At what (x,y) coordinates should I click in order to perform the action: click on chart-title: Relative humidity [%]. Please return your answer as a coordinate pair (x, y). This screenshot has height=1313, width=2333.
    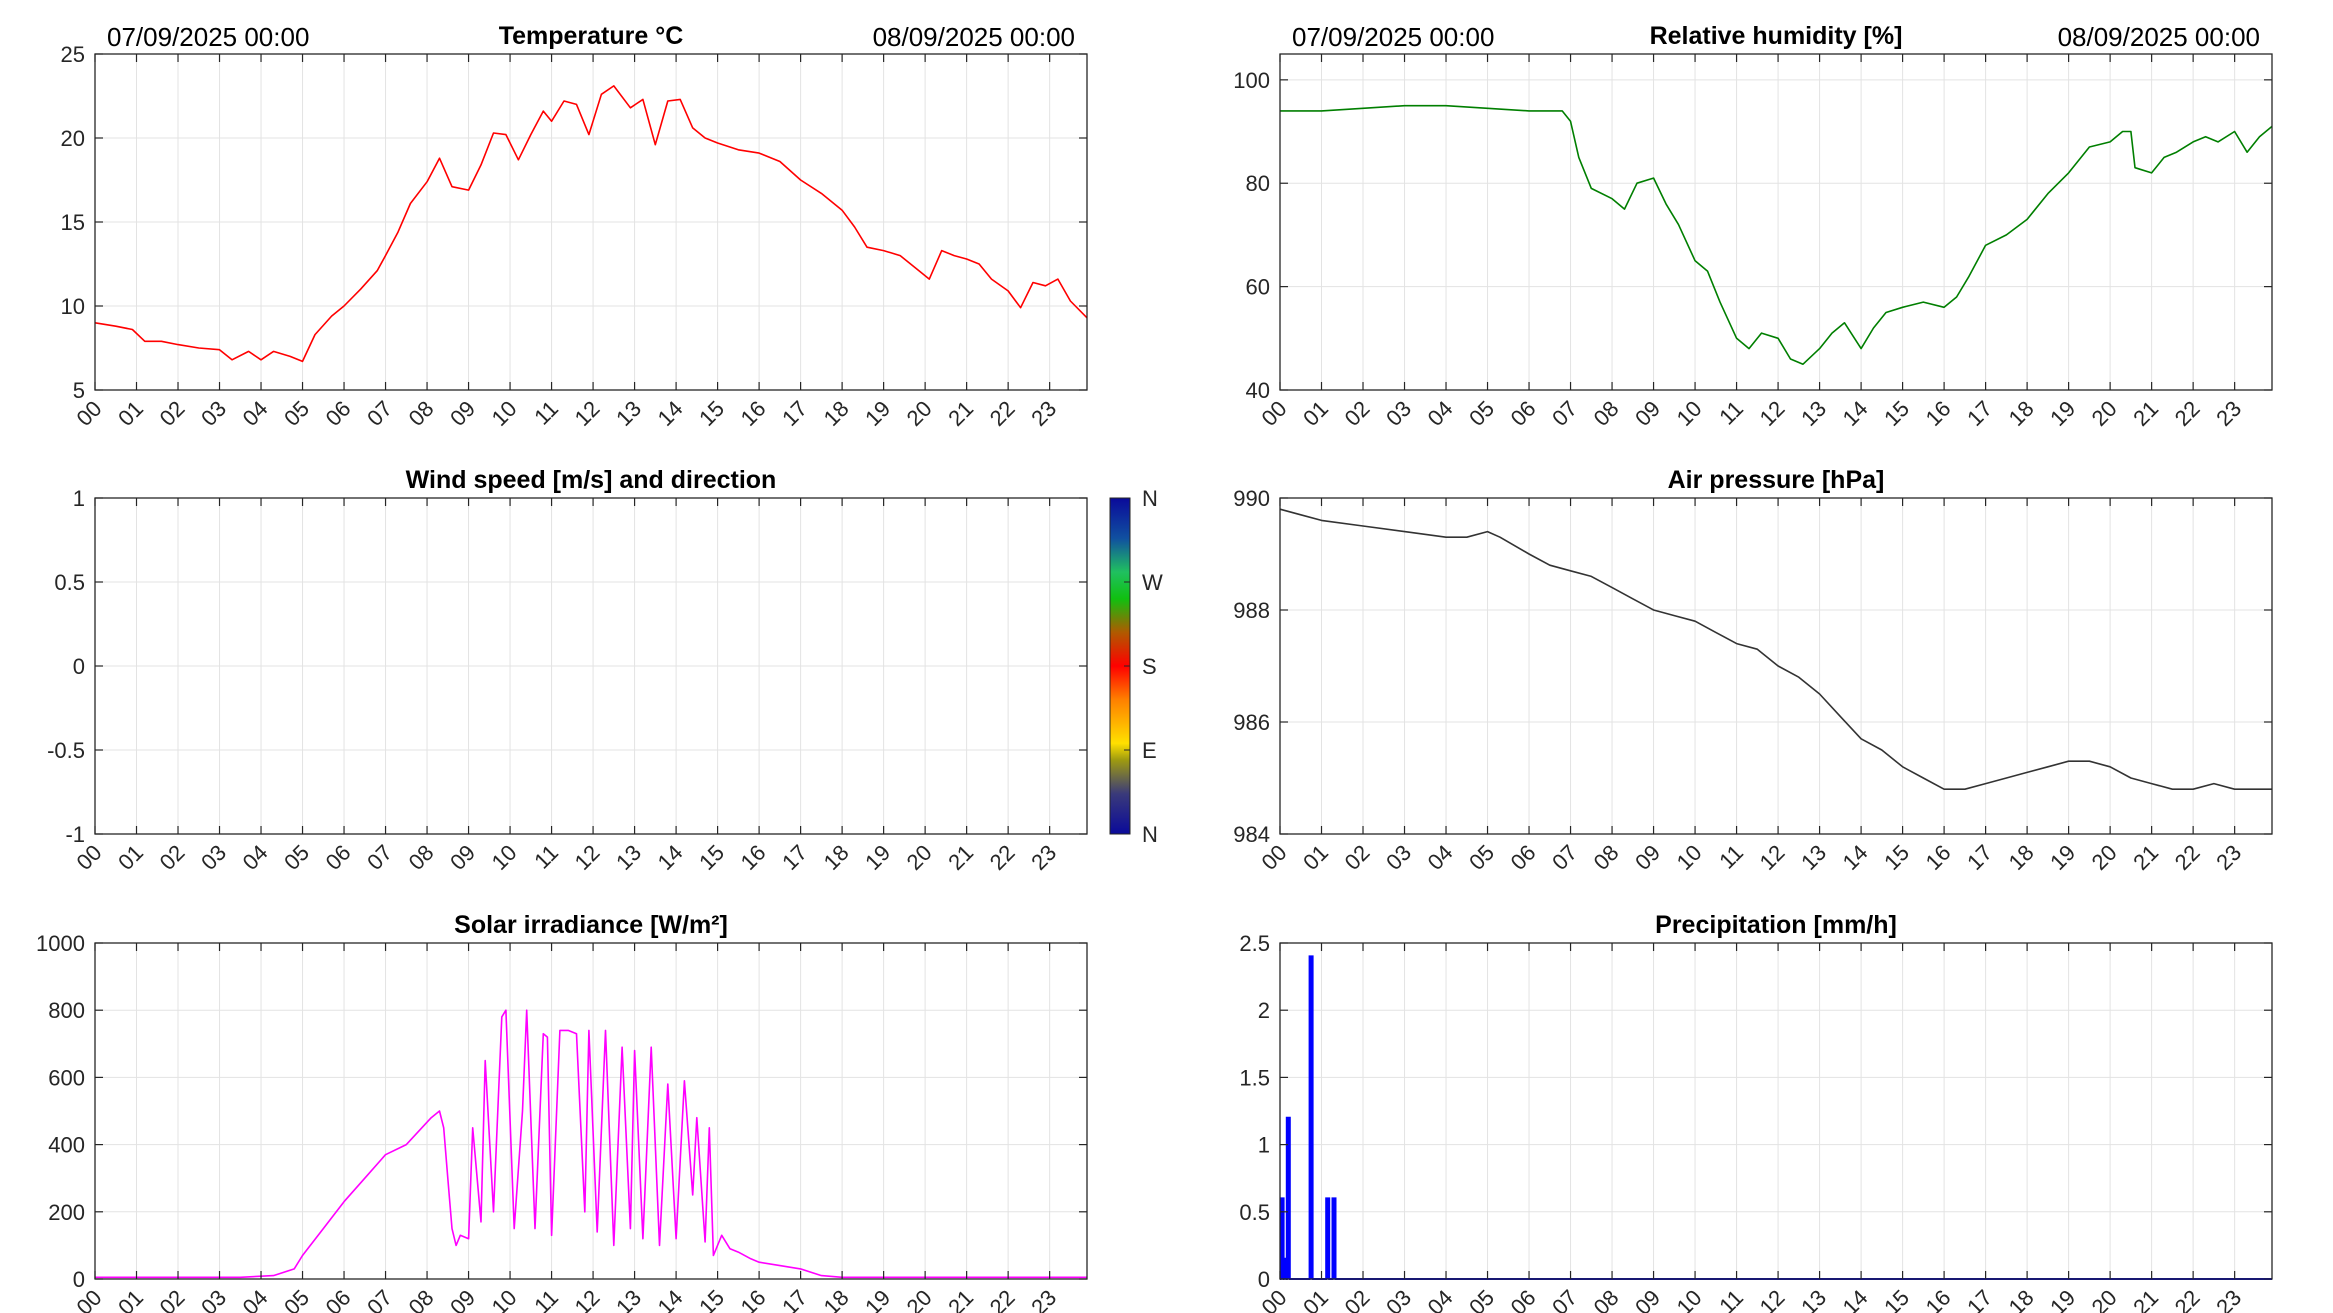
    Looking at the image, I should click on (1776, 36).